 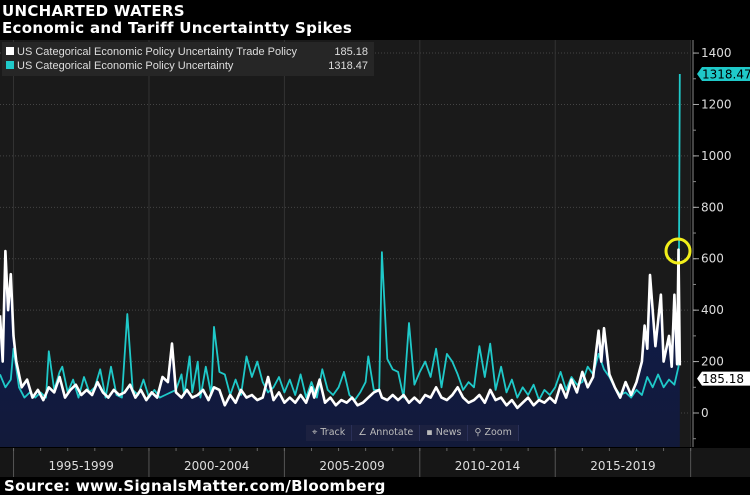 I want to click on track-button: ⌖ Track, so click(x=329, y=433).